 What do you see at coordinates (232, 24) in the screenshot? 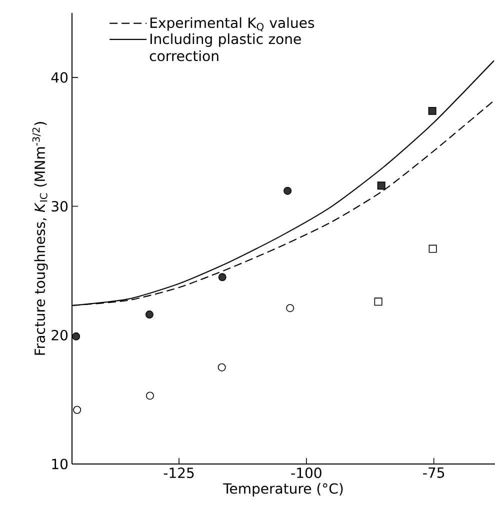
I see `legend-label: Experimental K$_{Q}$ values` at bounding box center [232, 24].